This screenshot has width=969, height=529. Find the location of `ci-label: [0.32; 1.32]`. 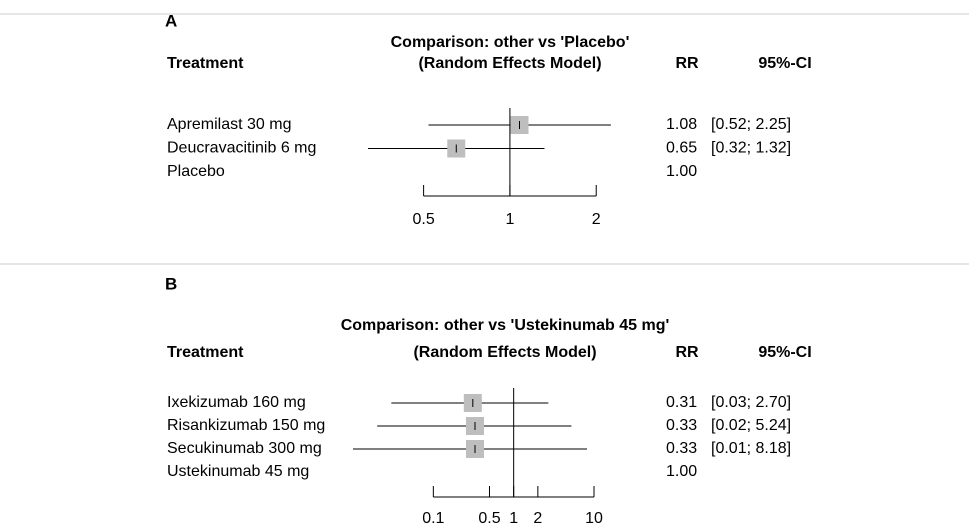

ci-label: [0.32; 1.32] is located at coordinates (751, 148).